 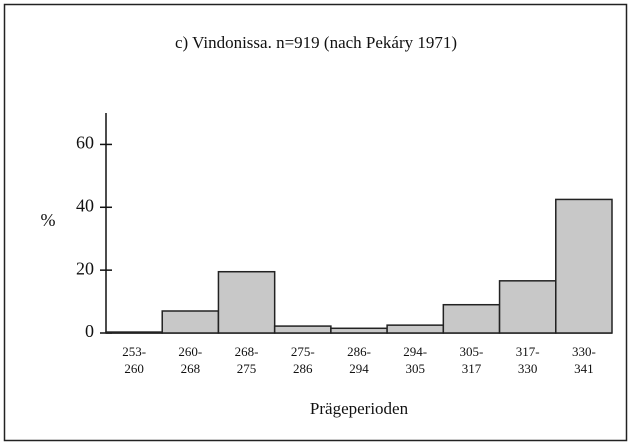 I want to click on x-tick-label: 330- 341, so click(x=583, y=360).